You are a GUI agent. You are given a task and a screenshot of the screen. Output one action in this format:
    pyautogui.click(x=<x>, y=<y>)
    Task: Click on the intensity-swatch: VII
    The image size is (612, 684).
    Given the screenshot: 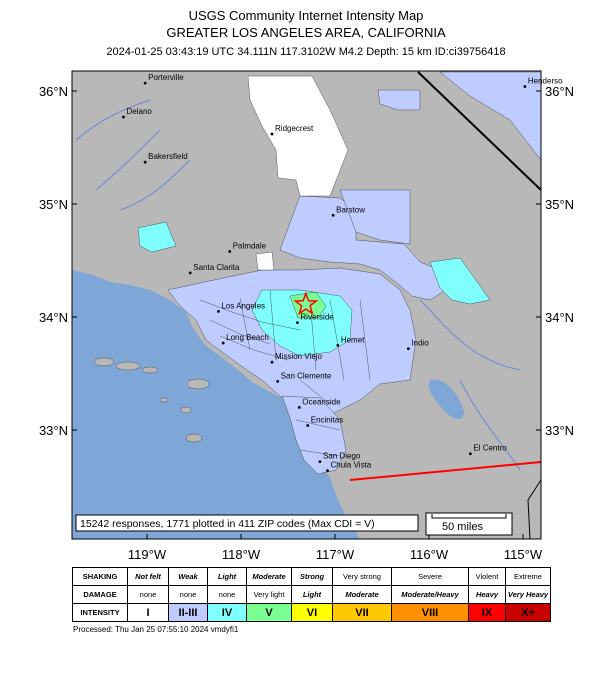 What is the action you would take?
    pyautogui.click(x=362, y=612)
    